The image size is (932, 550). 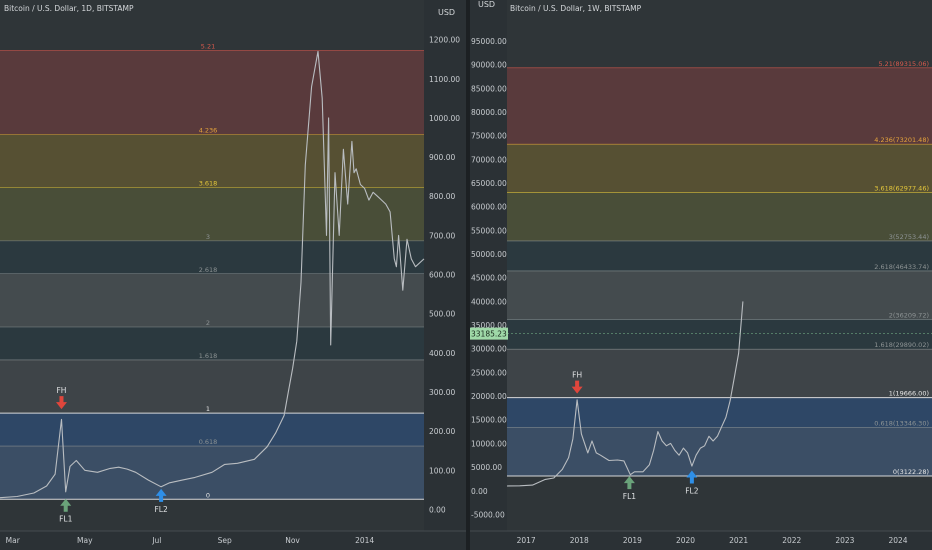 I want to click on y-tick-label: 25000.00, so click(x=489, y=372).